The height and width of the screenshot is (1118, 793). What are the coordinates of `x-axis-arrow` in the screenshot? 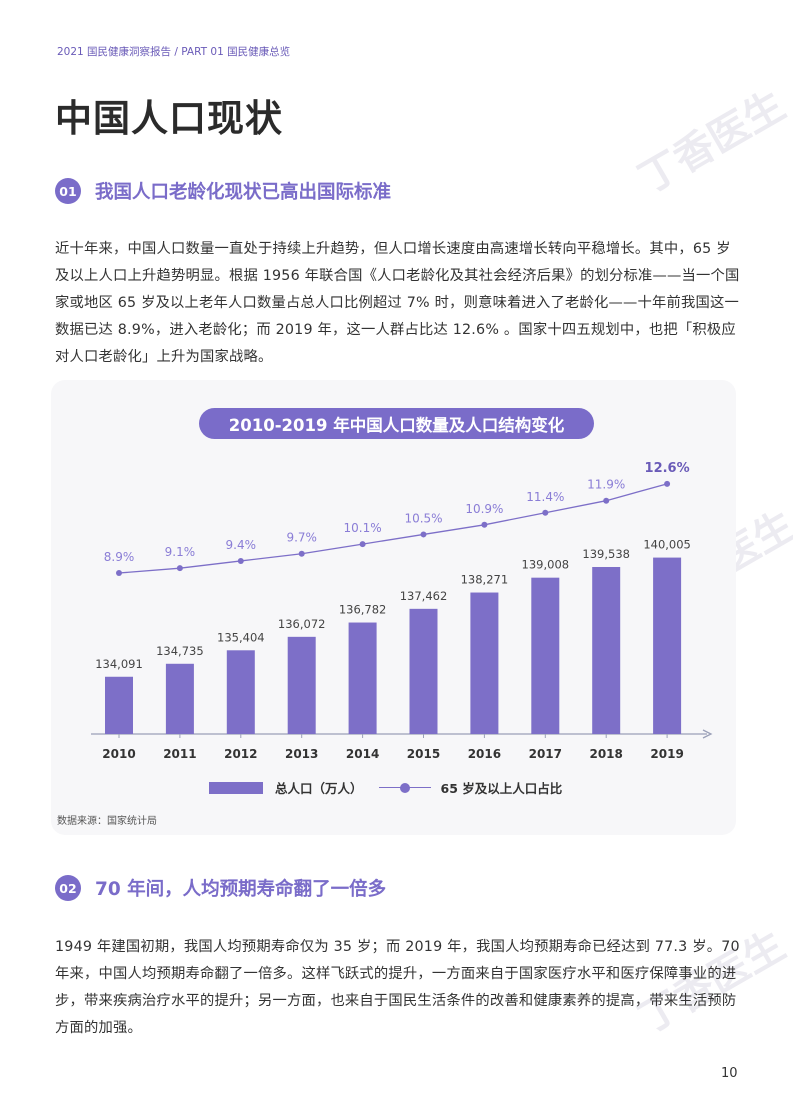 It's located at (707, 734).